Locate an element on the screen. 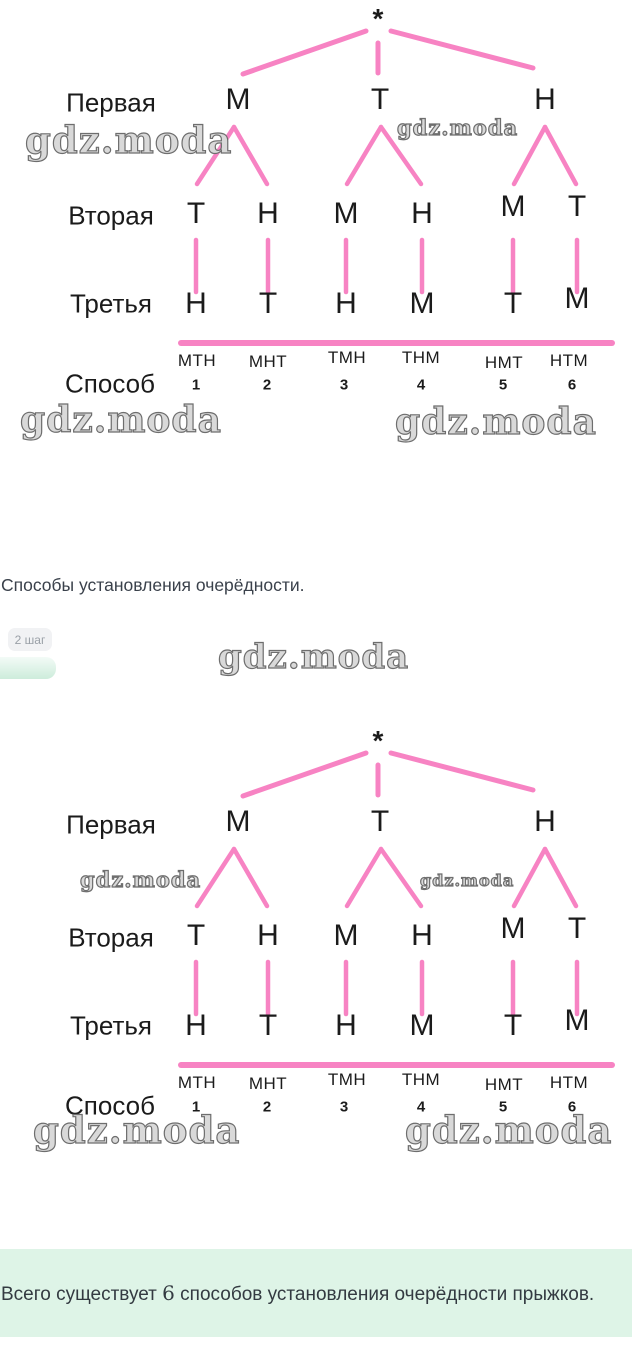 This screenshot has width=632, height=1359. row-label-second: Вторая is located at coordinates (111, 215).